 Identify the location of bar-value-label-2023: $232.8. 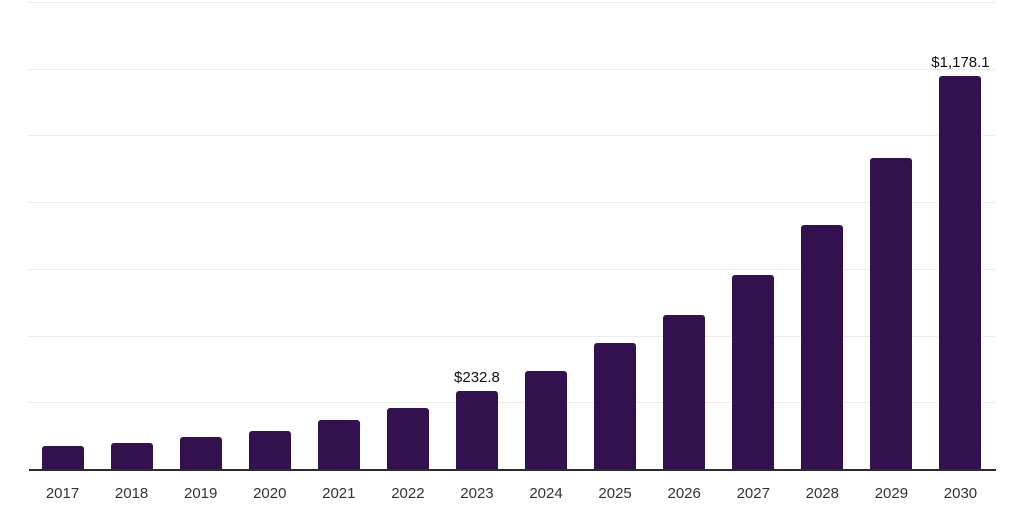
(477, 378).